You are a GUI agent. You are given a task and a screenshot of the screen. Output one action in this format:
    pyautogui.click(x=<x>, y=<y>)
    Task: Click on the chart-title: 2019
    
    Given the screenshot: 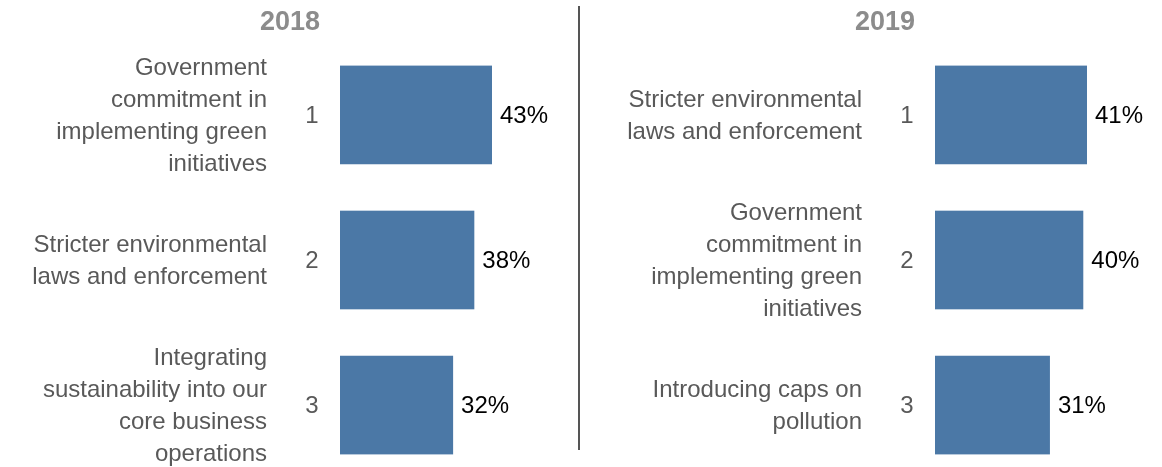 What is the action you would take?
    pyautogui.click(x=885, y=21)
    